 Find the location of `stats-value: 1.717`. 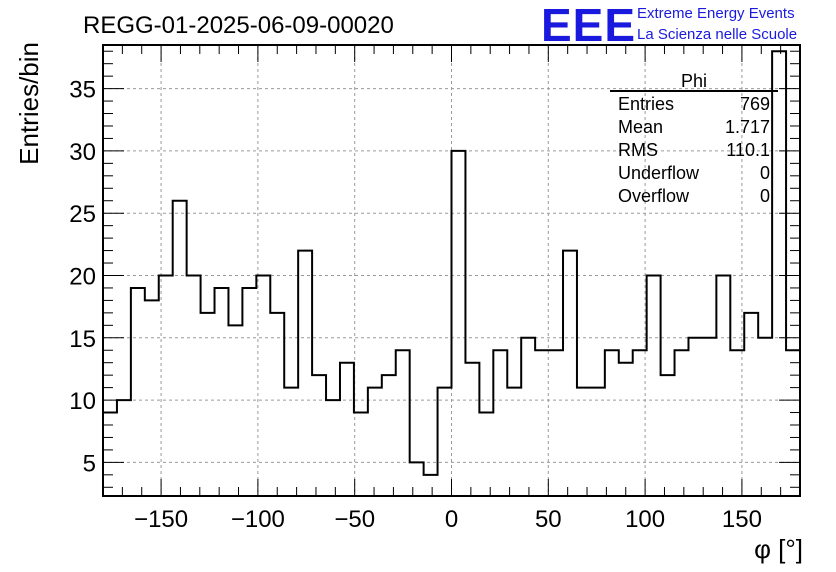

stats-value: 1.717 is located at coordinates (747, 127).